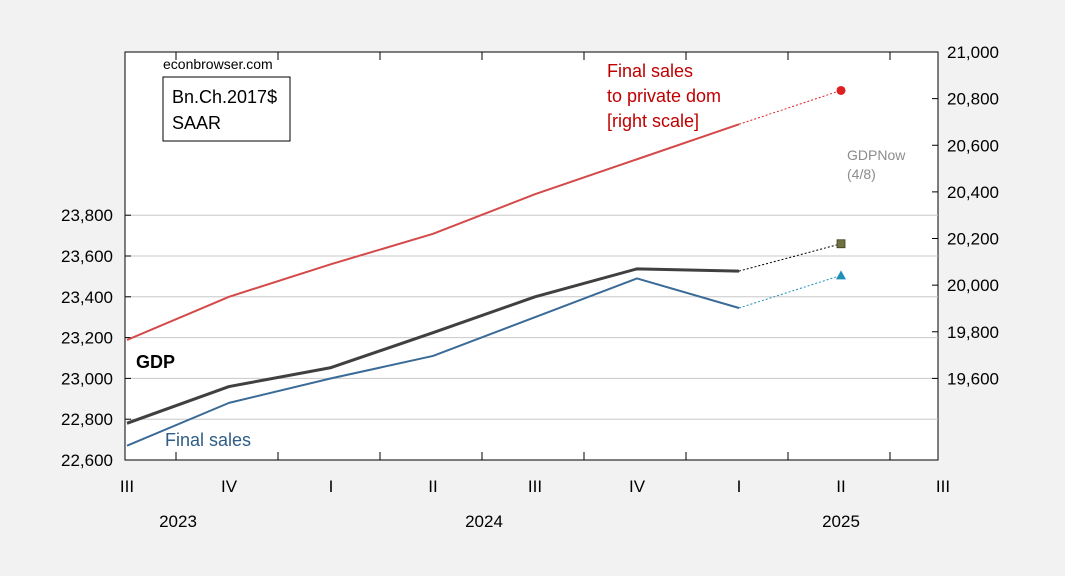 The width and height of the screenshot is (1065, 576). Describe the element at coordinates (943, 486) in the screenshot. I see `x-tick-label-8: III` at that location.